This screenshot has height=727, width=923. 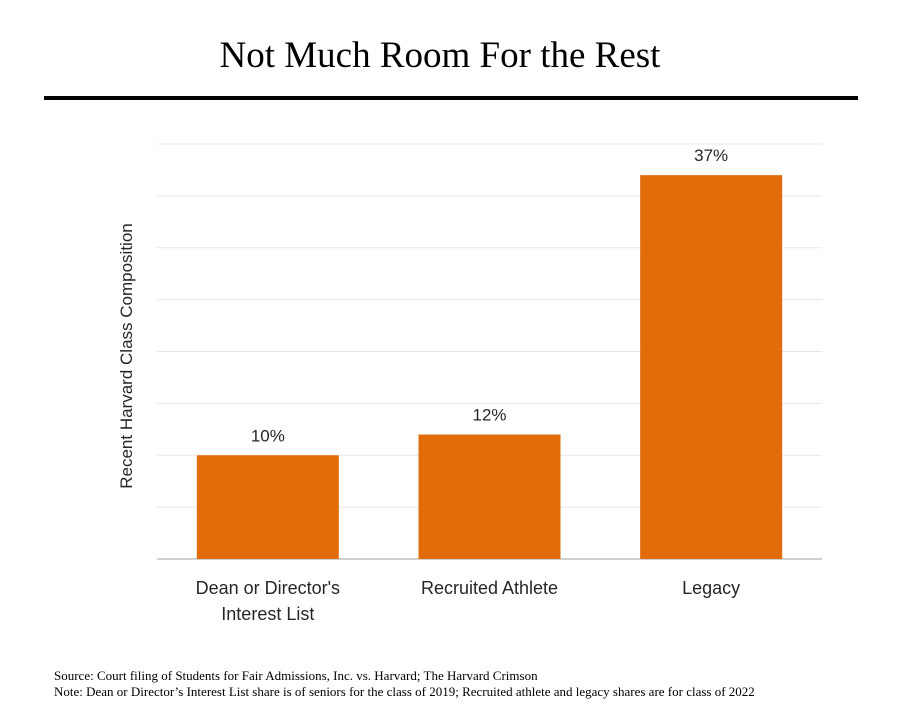 I want to click on data-label: 10%, so click(x=268, y=435).